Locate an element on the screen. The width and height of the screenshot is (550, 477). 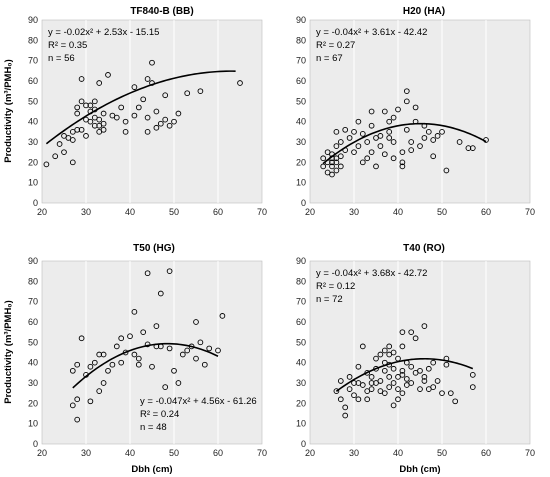
y-tick-label: 10 is located at coordinates (301, 424).